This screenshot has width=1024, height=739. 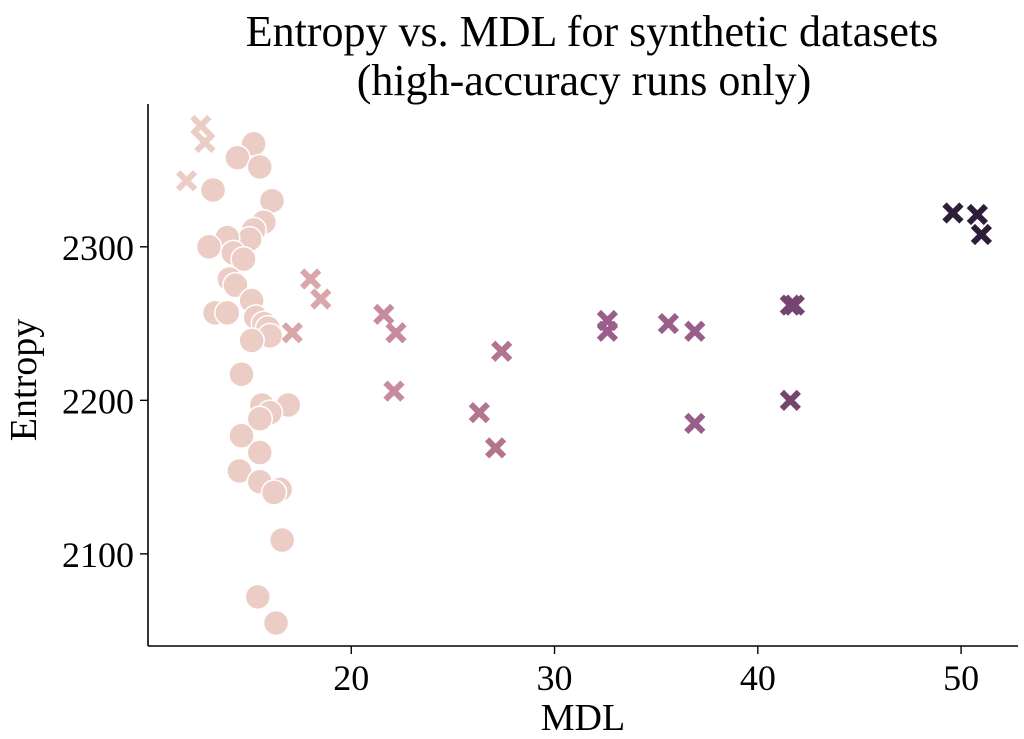 I want to click on y-tick-label: 2100, so click(x=98, y=555).